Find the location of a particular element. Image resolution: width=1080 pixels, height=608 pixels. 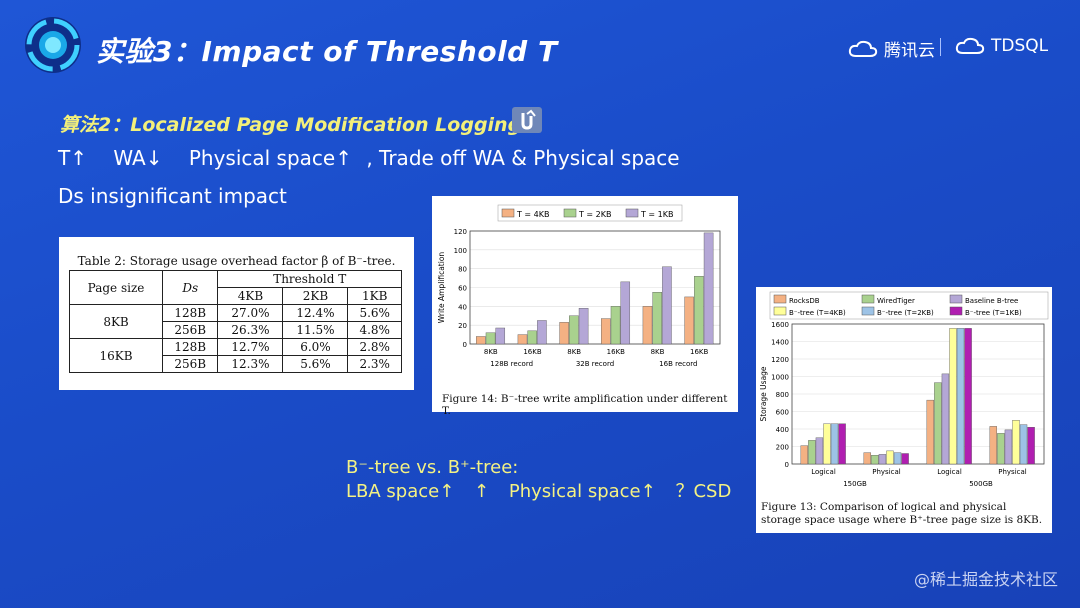

value-cell: 12.3% is located at coordinates (250, 364).